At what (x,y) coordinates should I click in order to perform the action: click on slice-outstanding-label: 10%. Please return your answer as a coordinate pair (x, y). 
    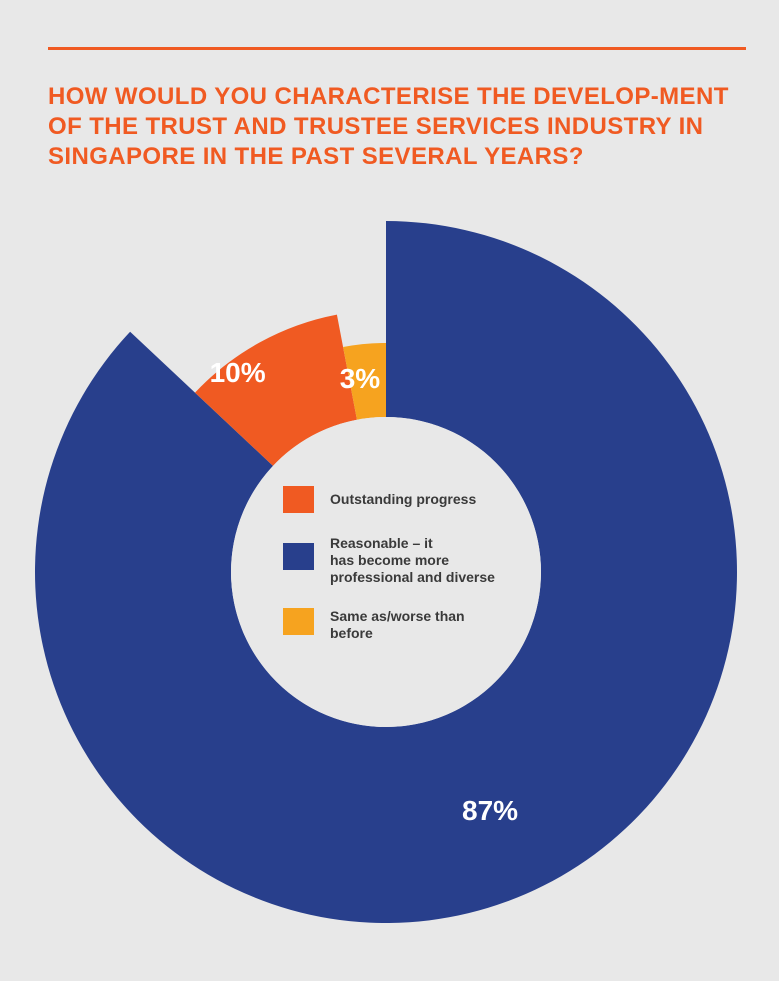
    Looking at the image, I should click on (238, 372).